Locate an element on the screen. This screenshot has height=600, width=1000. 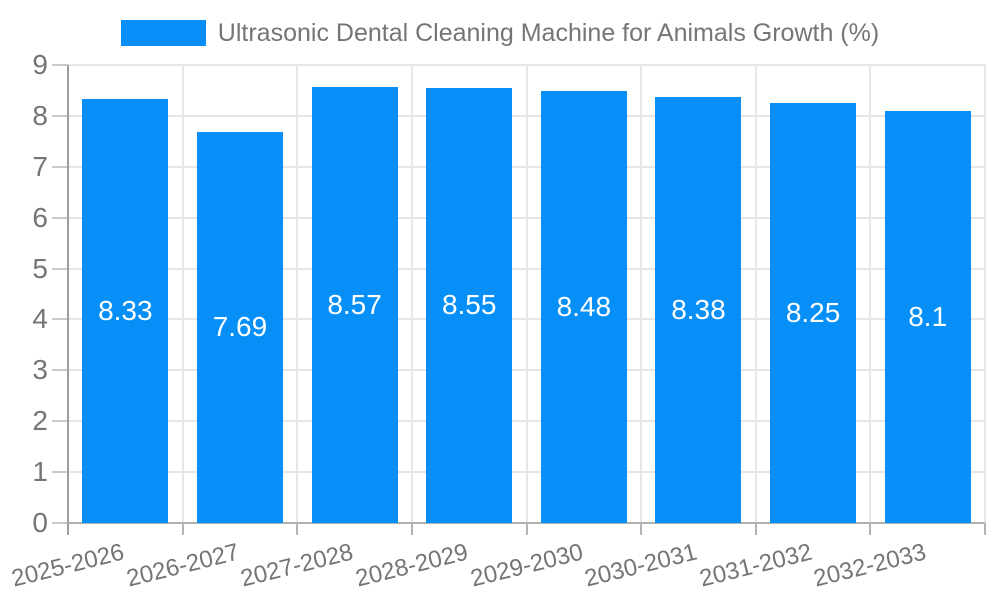
x-tick-label: 2031-2032 is located at coordinates (755, 565).